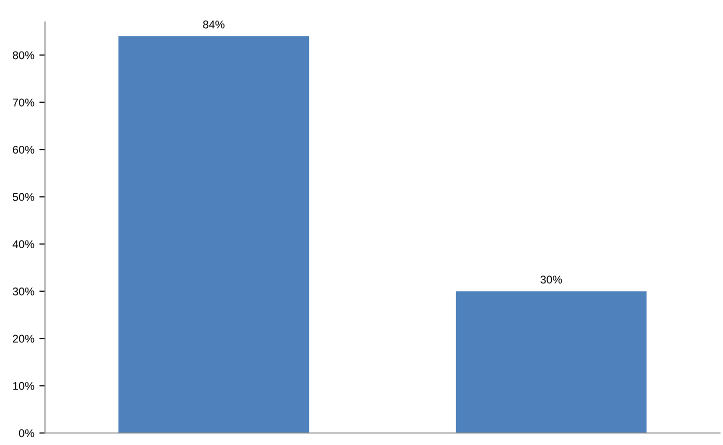 This screenshot has width=723, height=445. What do you see at coordinates (551, 280) in the screenshot?
I see `data-label: 30%` at bounding box center [551, 280].